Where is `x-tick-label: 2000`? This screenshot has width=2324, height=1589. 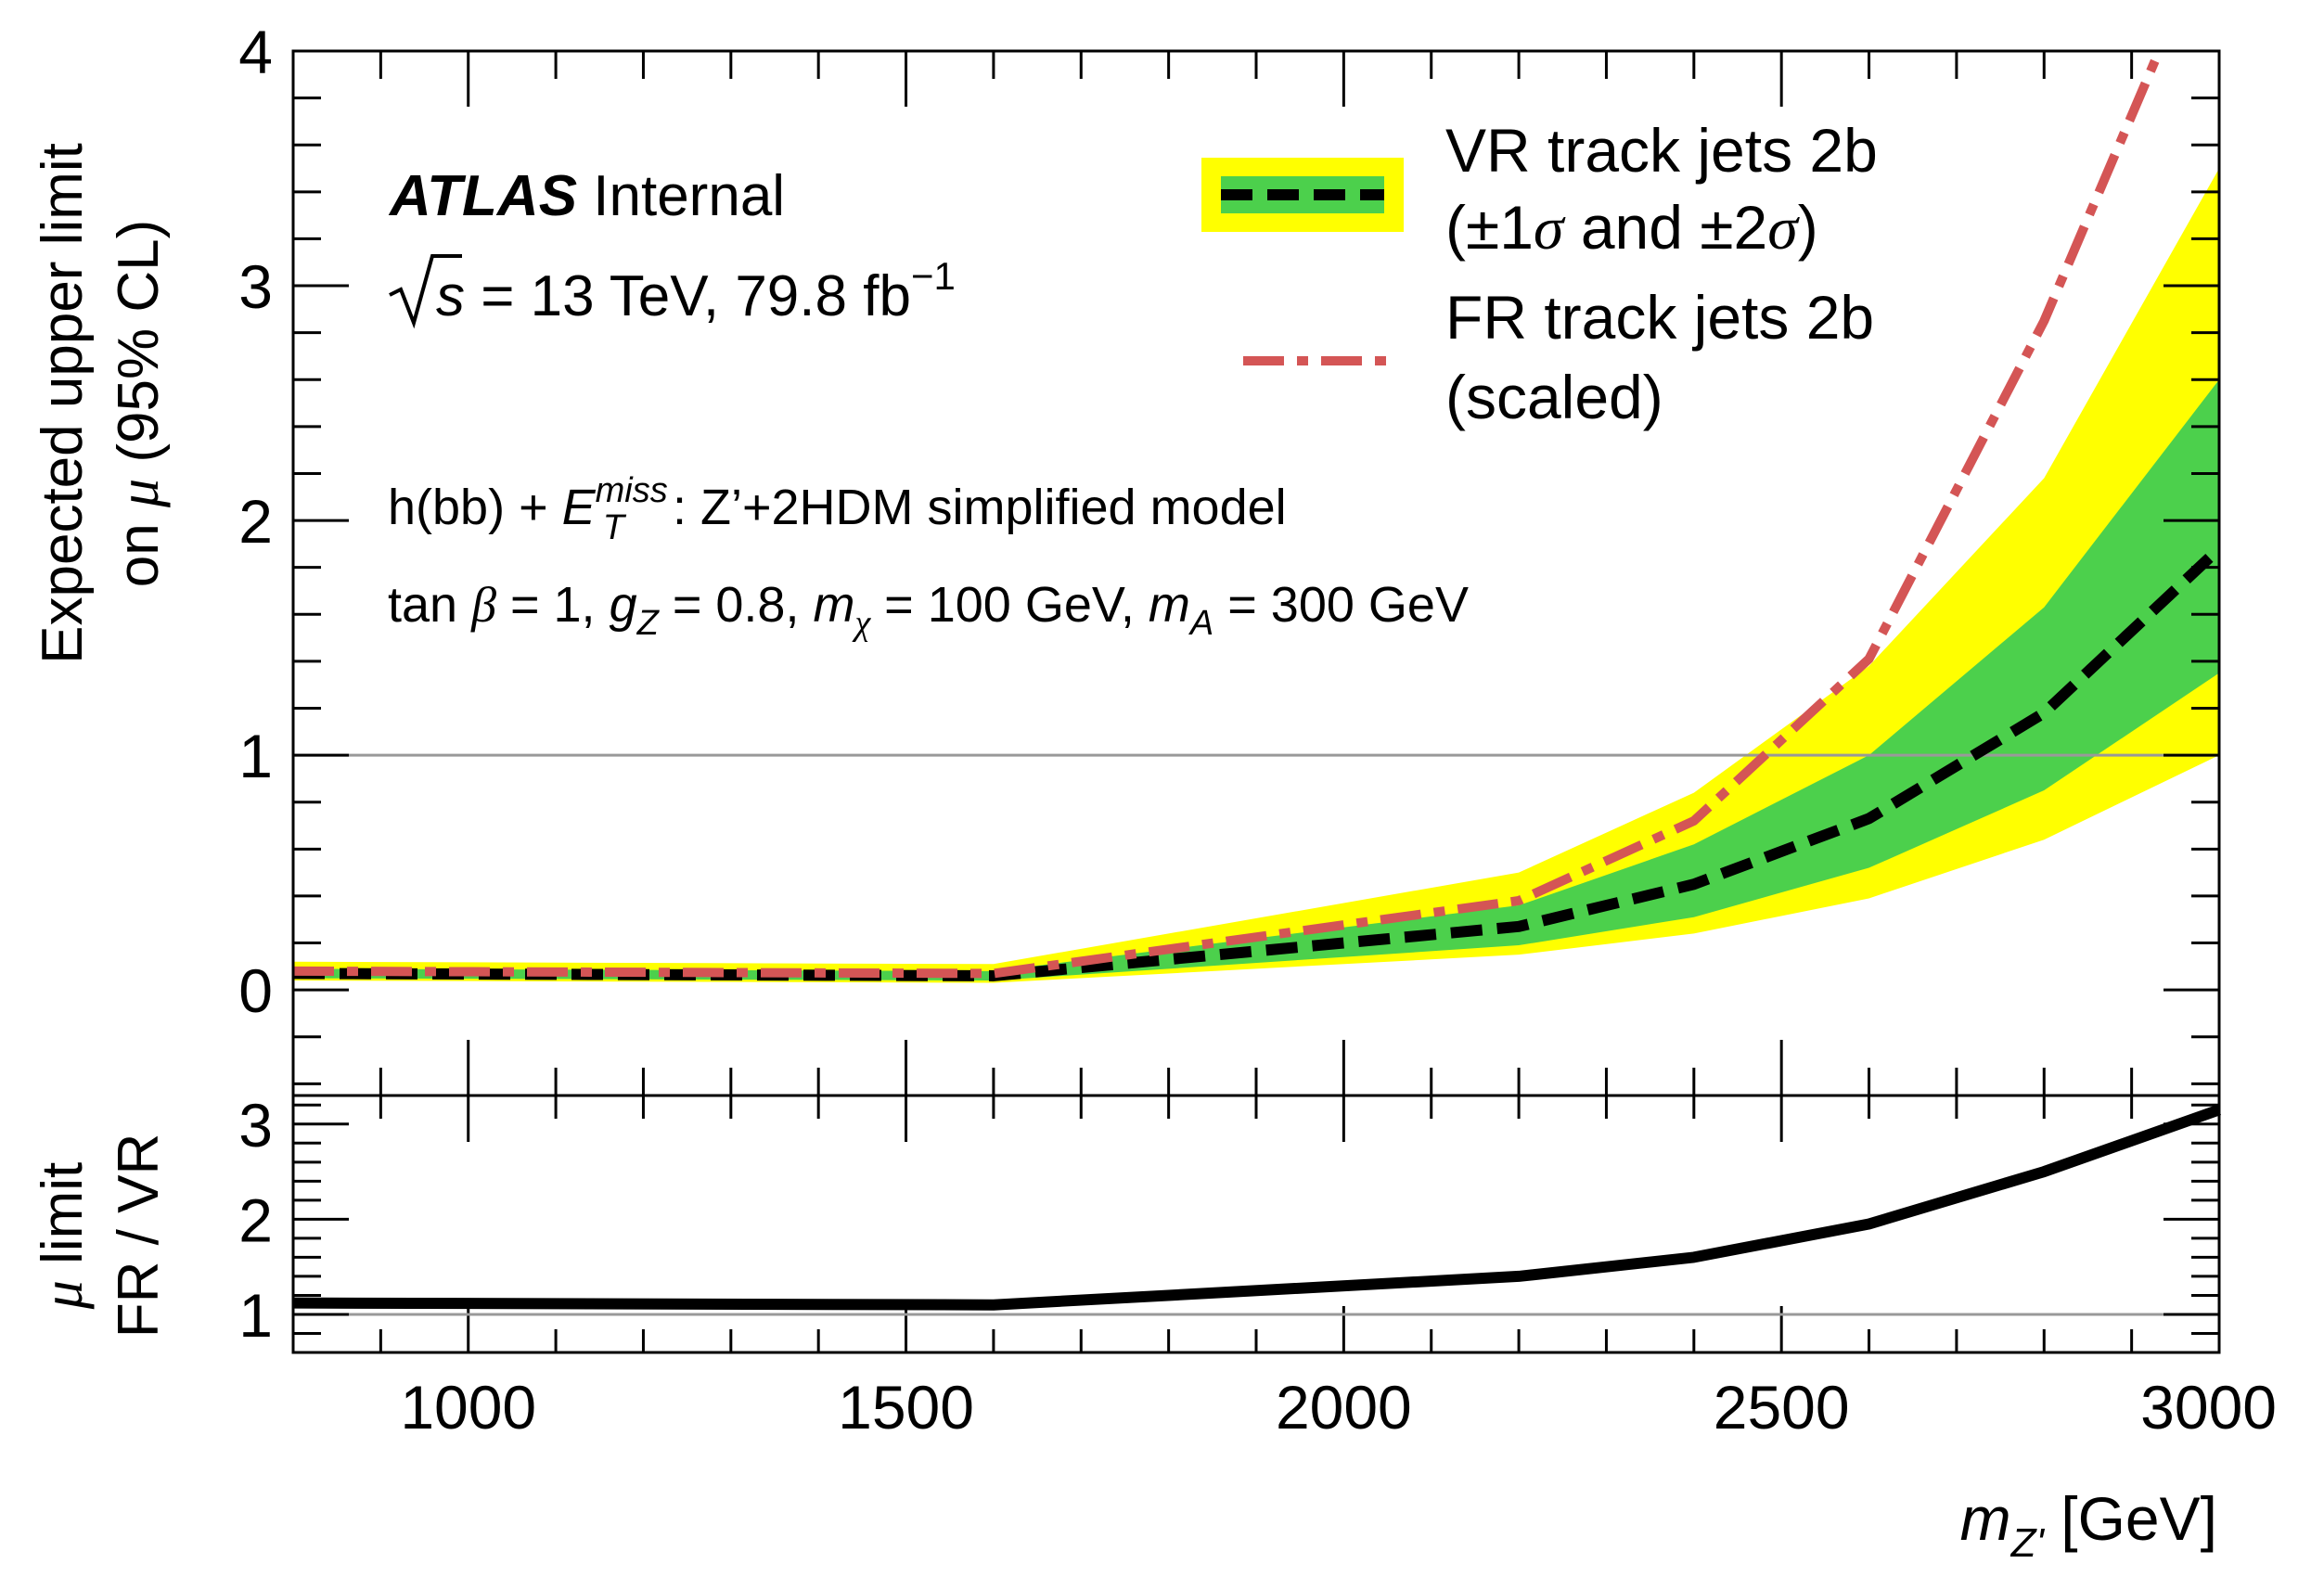
x-tick-label: 2000 is located at coordinates (1344, 1407).